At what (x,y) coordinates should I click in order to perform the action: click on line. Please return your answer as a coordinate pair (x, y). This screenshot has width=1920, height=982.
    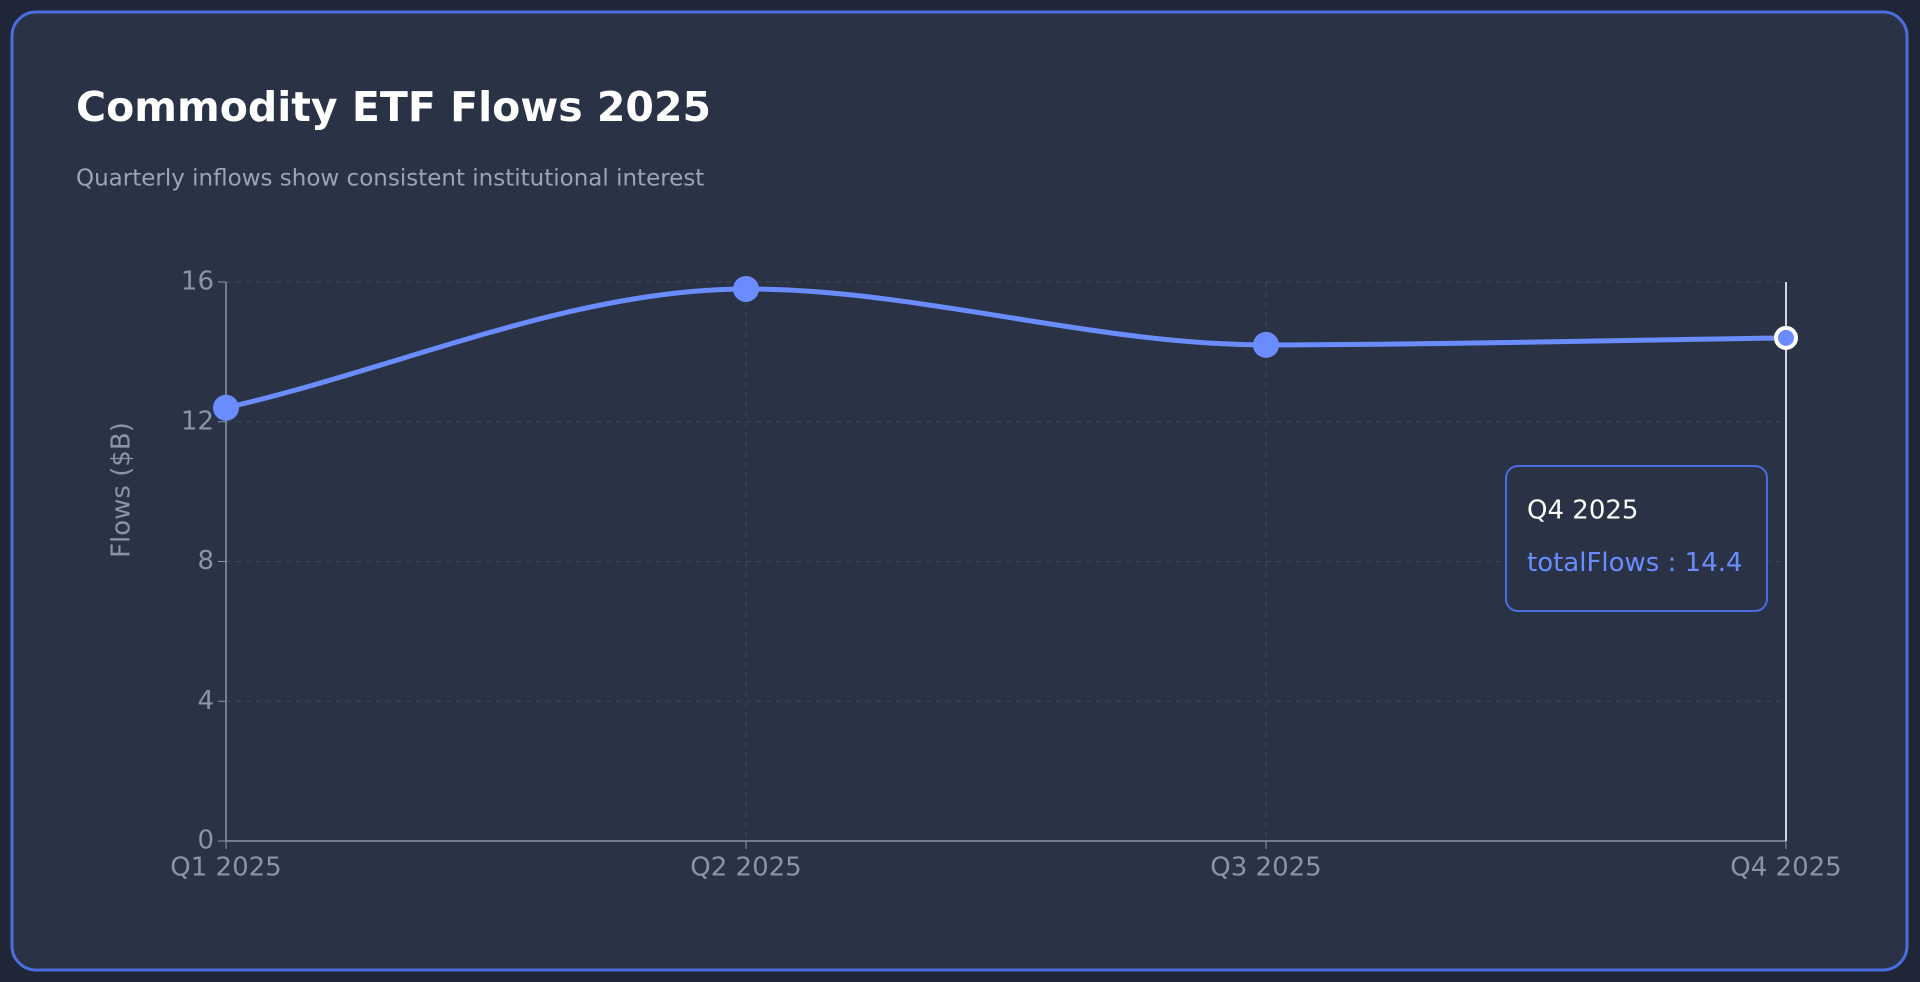
    Looking at the image, I should click on (1006, 348).